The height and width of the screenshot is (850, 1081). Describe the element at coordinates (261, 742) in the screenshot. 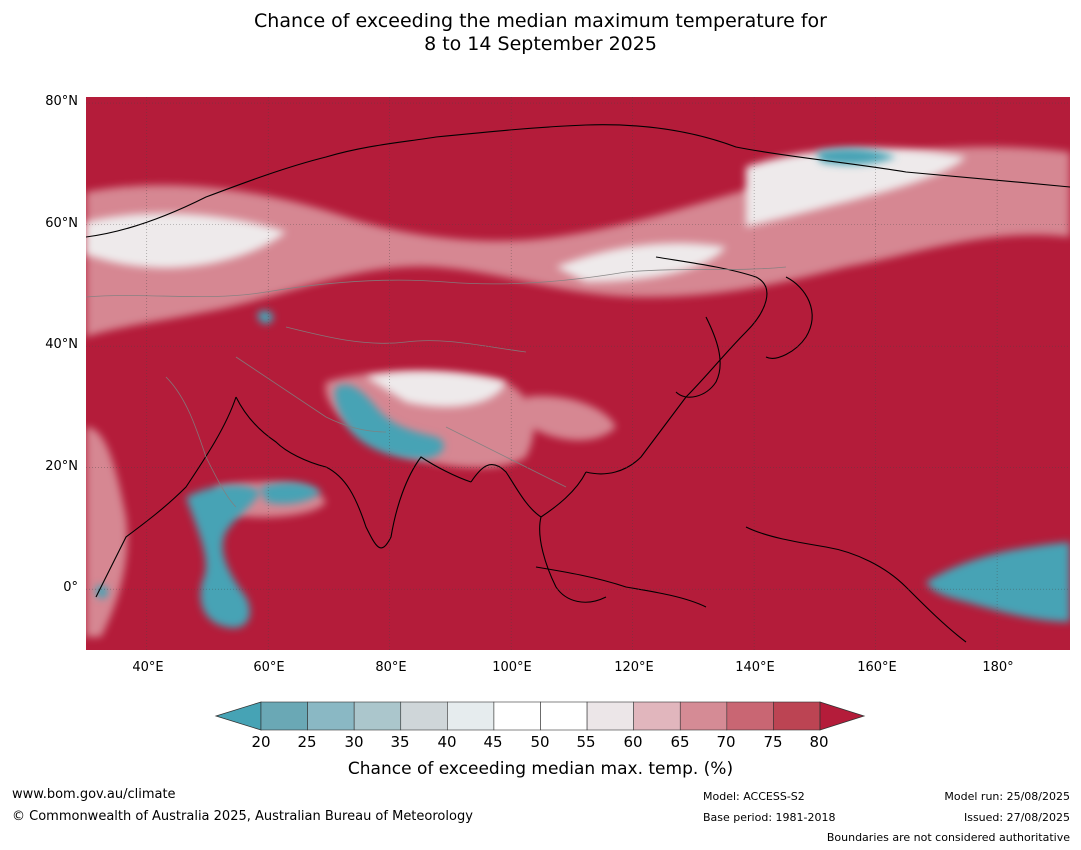

I see `colorbar-label-20: 20` at that location.